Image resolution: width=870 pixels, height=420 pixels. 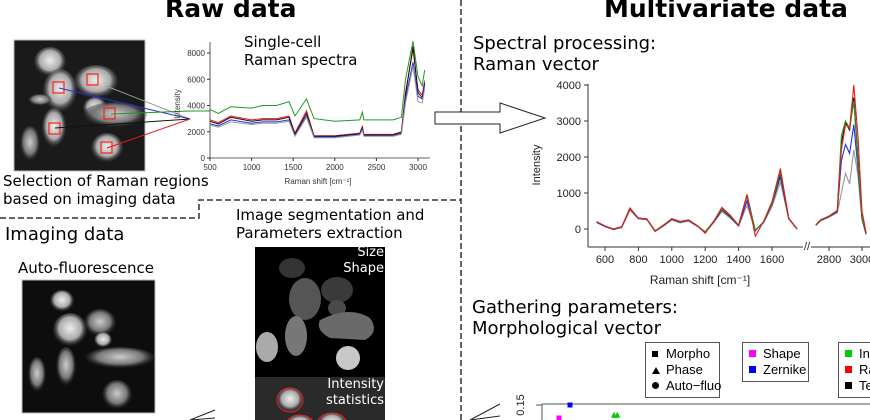 What do you see at coordinates (829, 260) in the screenshot?
I see `x-tick-label: 2800` at bounding box center [829, 260].